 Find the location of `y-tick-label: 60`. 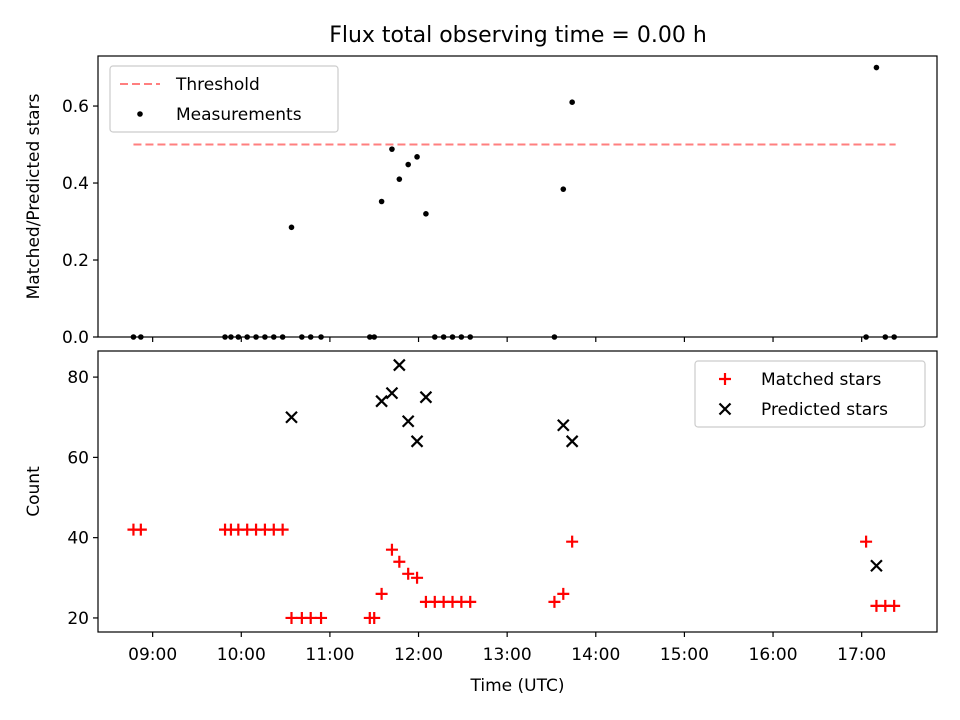

y-tick-label: 60 is located at coordinates (78, 458).